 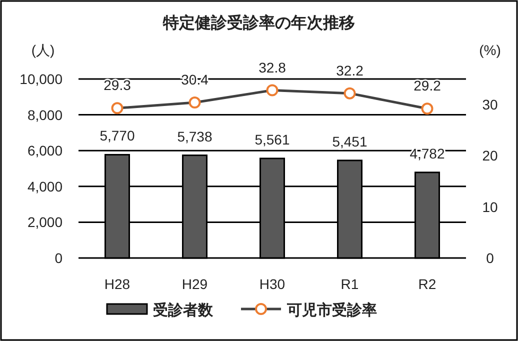 I want to click on y-tick-label: 2,000, so click(x=45, y=222).